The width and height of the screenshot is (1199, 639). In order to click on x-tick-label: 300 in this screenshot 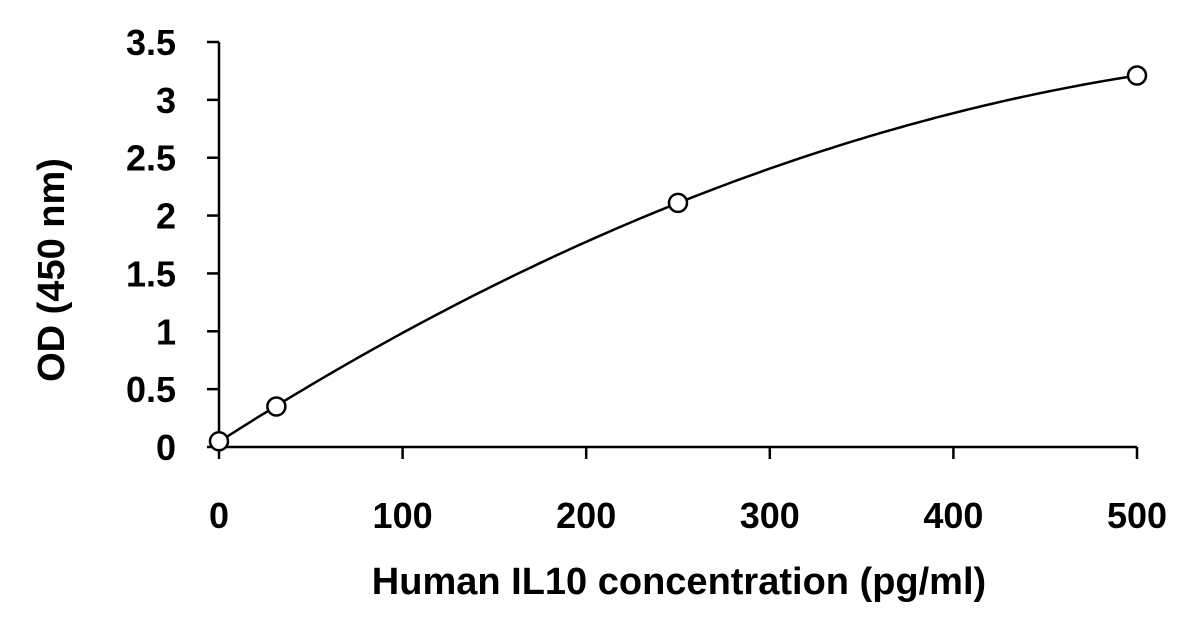, I will do `click(770, 515)`.